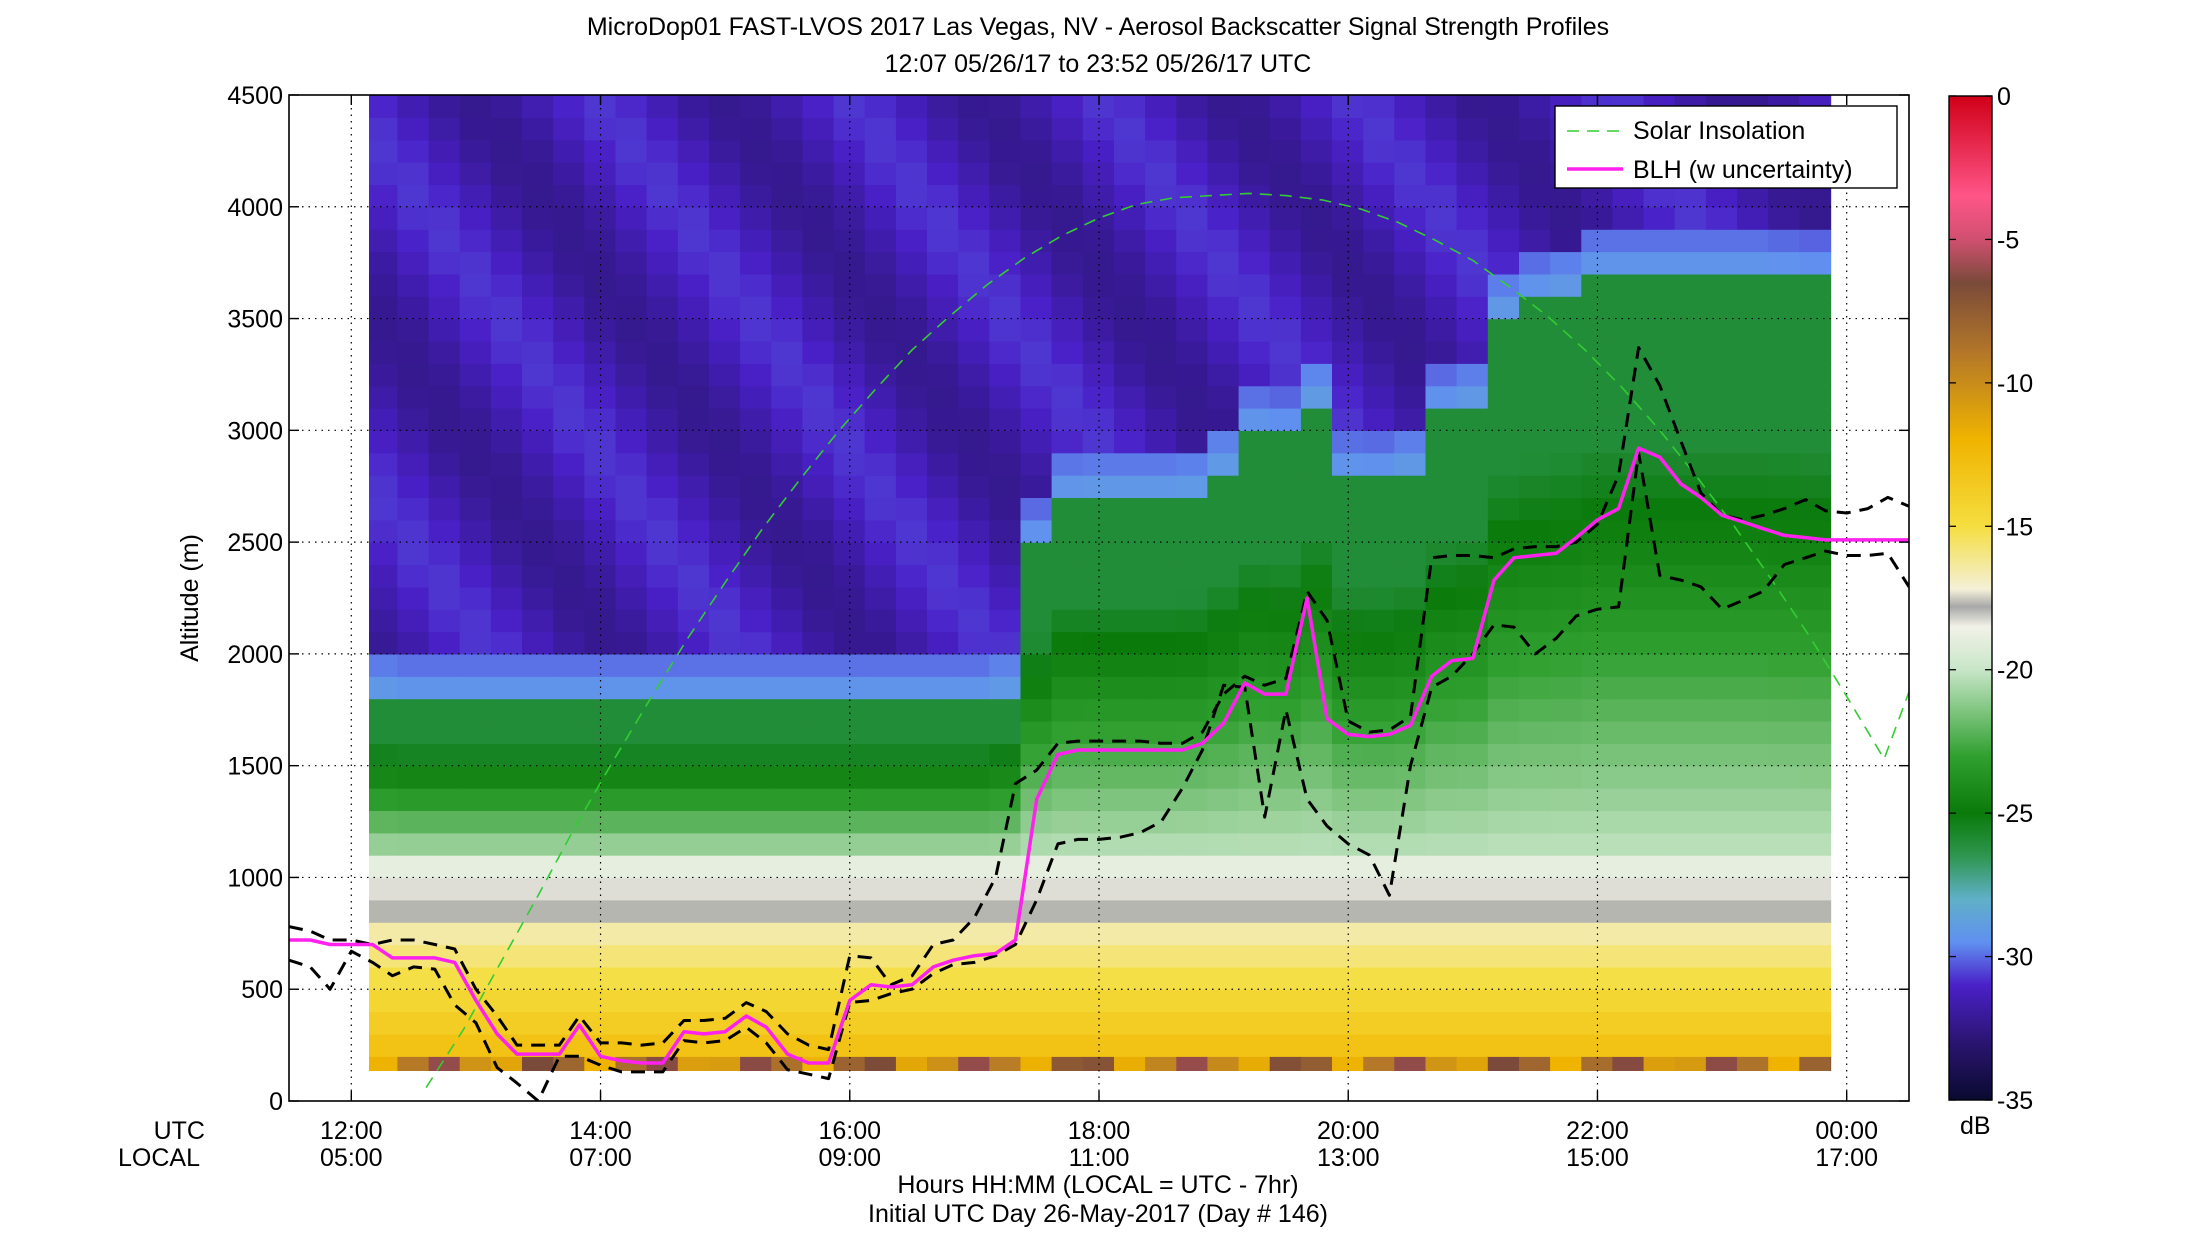 This screenshot has height=1246, width=2201. Describe the element at coordinates (1099, 1131) in the screenshot. I see `x-tick-label-utc: 18:00` at that location.